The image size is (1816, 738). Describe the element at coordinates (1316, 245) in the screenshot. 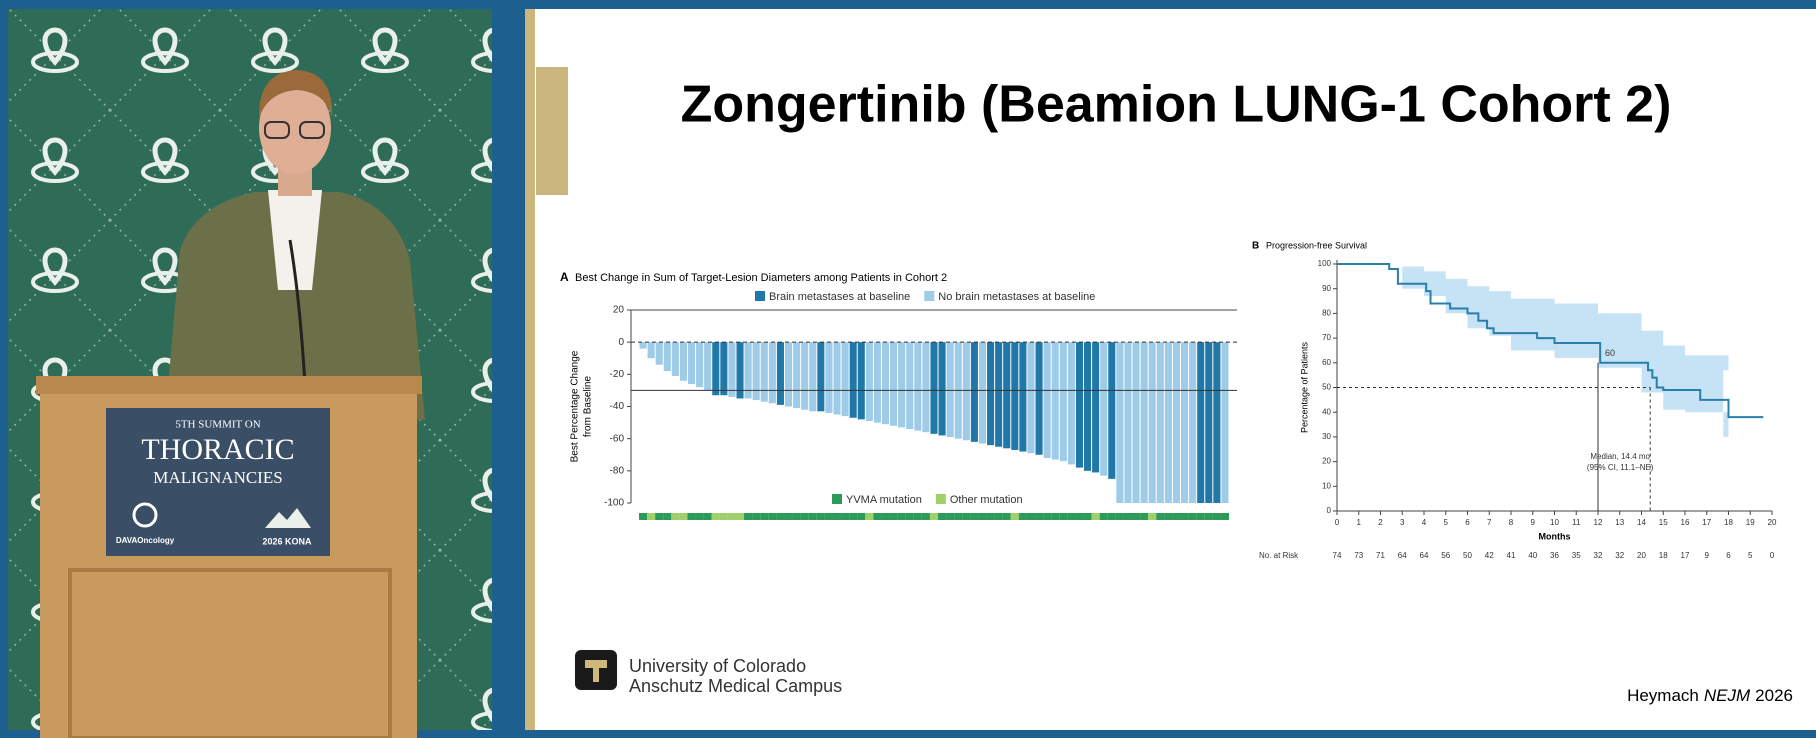

I see `chart-title: Progression-free Survival` at that location.